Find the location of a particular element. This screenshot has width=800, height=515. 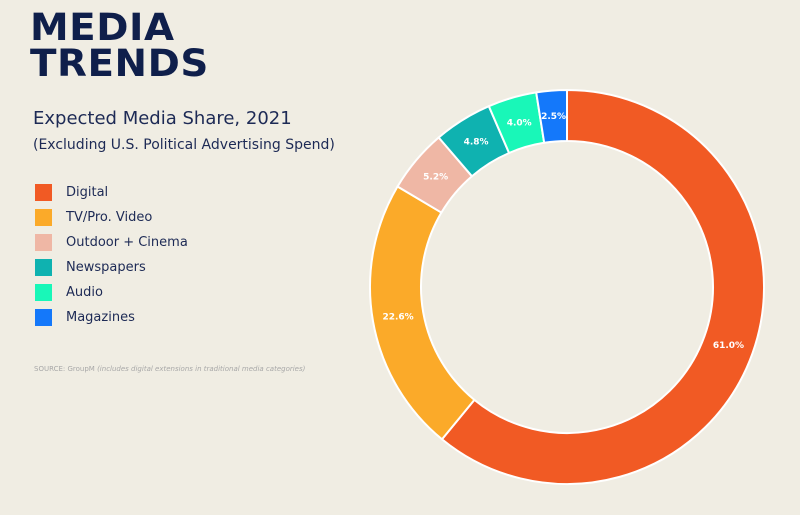

legend-label: Audio is located at coordinates (84, 292).